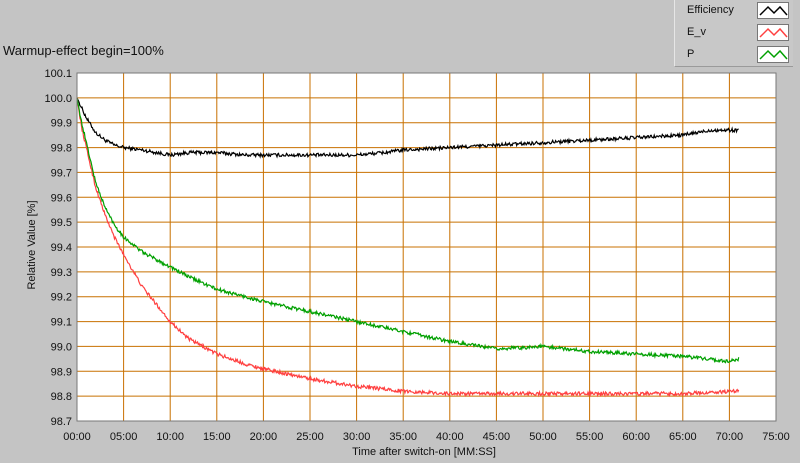 Image resolution: width=800 pixels, height=463 pixels. I want to click on x-tick-label: 45:00, so click(497, 437).